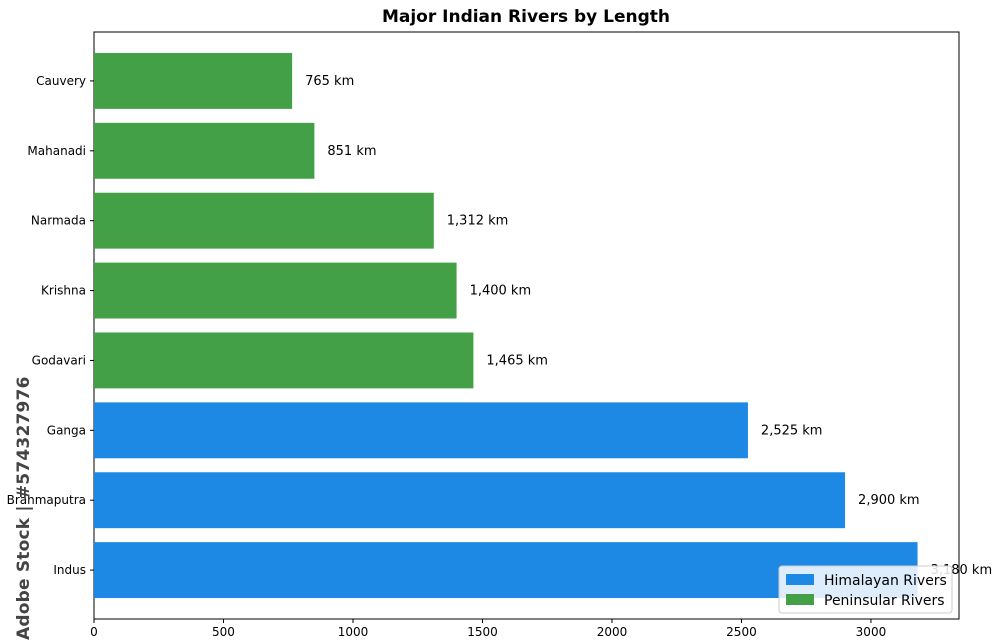  I want to click on legend-label-peninsular-rivers: Peninsular Rivers, so click(884, 601).